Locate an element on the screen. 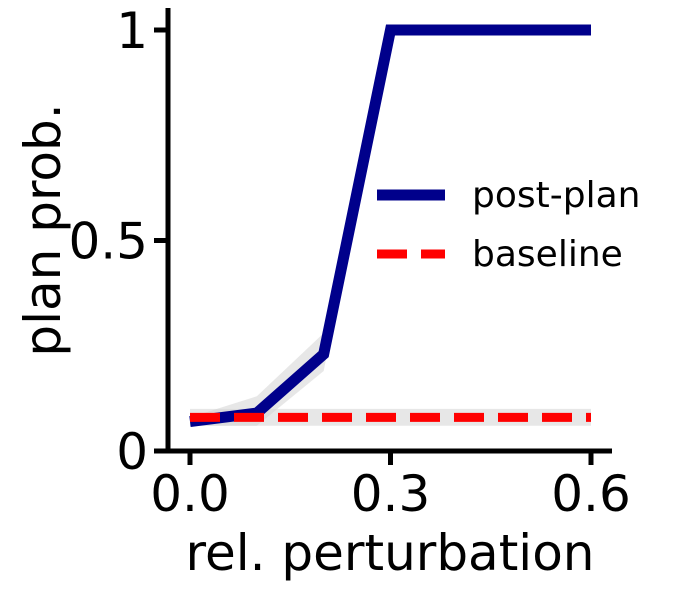  x-tick-label: 0.6 is located at coordinates (591, 494).